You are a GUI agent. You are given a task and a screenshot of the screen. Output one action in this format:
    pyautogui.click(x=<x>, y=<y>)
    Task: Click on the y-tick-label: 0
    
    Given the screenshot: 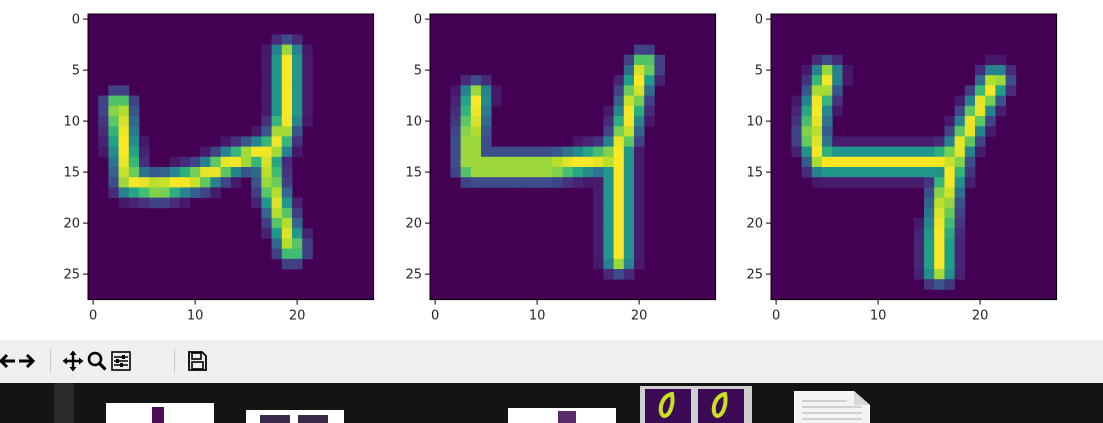 What is the action you would take?
    pyautogui.click(x=418, y=20)
    